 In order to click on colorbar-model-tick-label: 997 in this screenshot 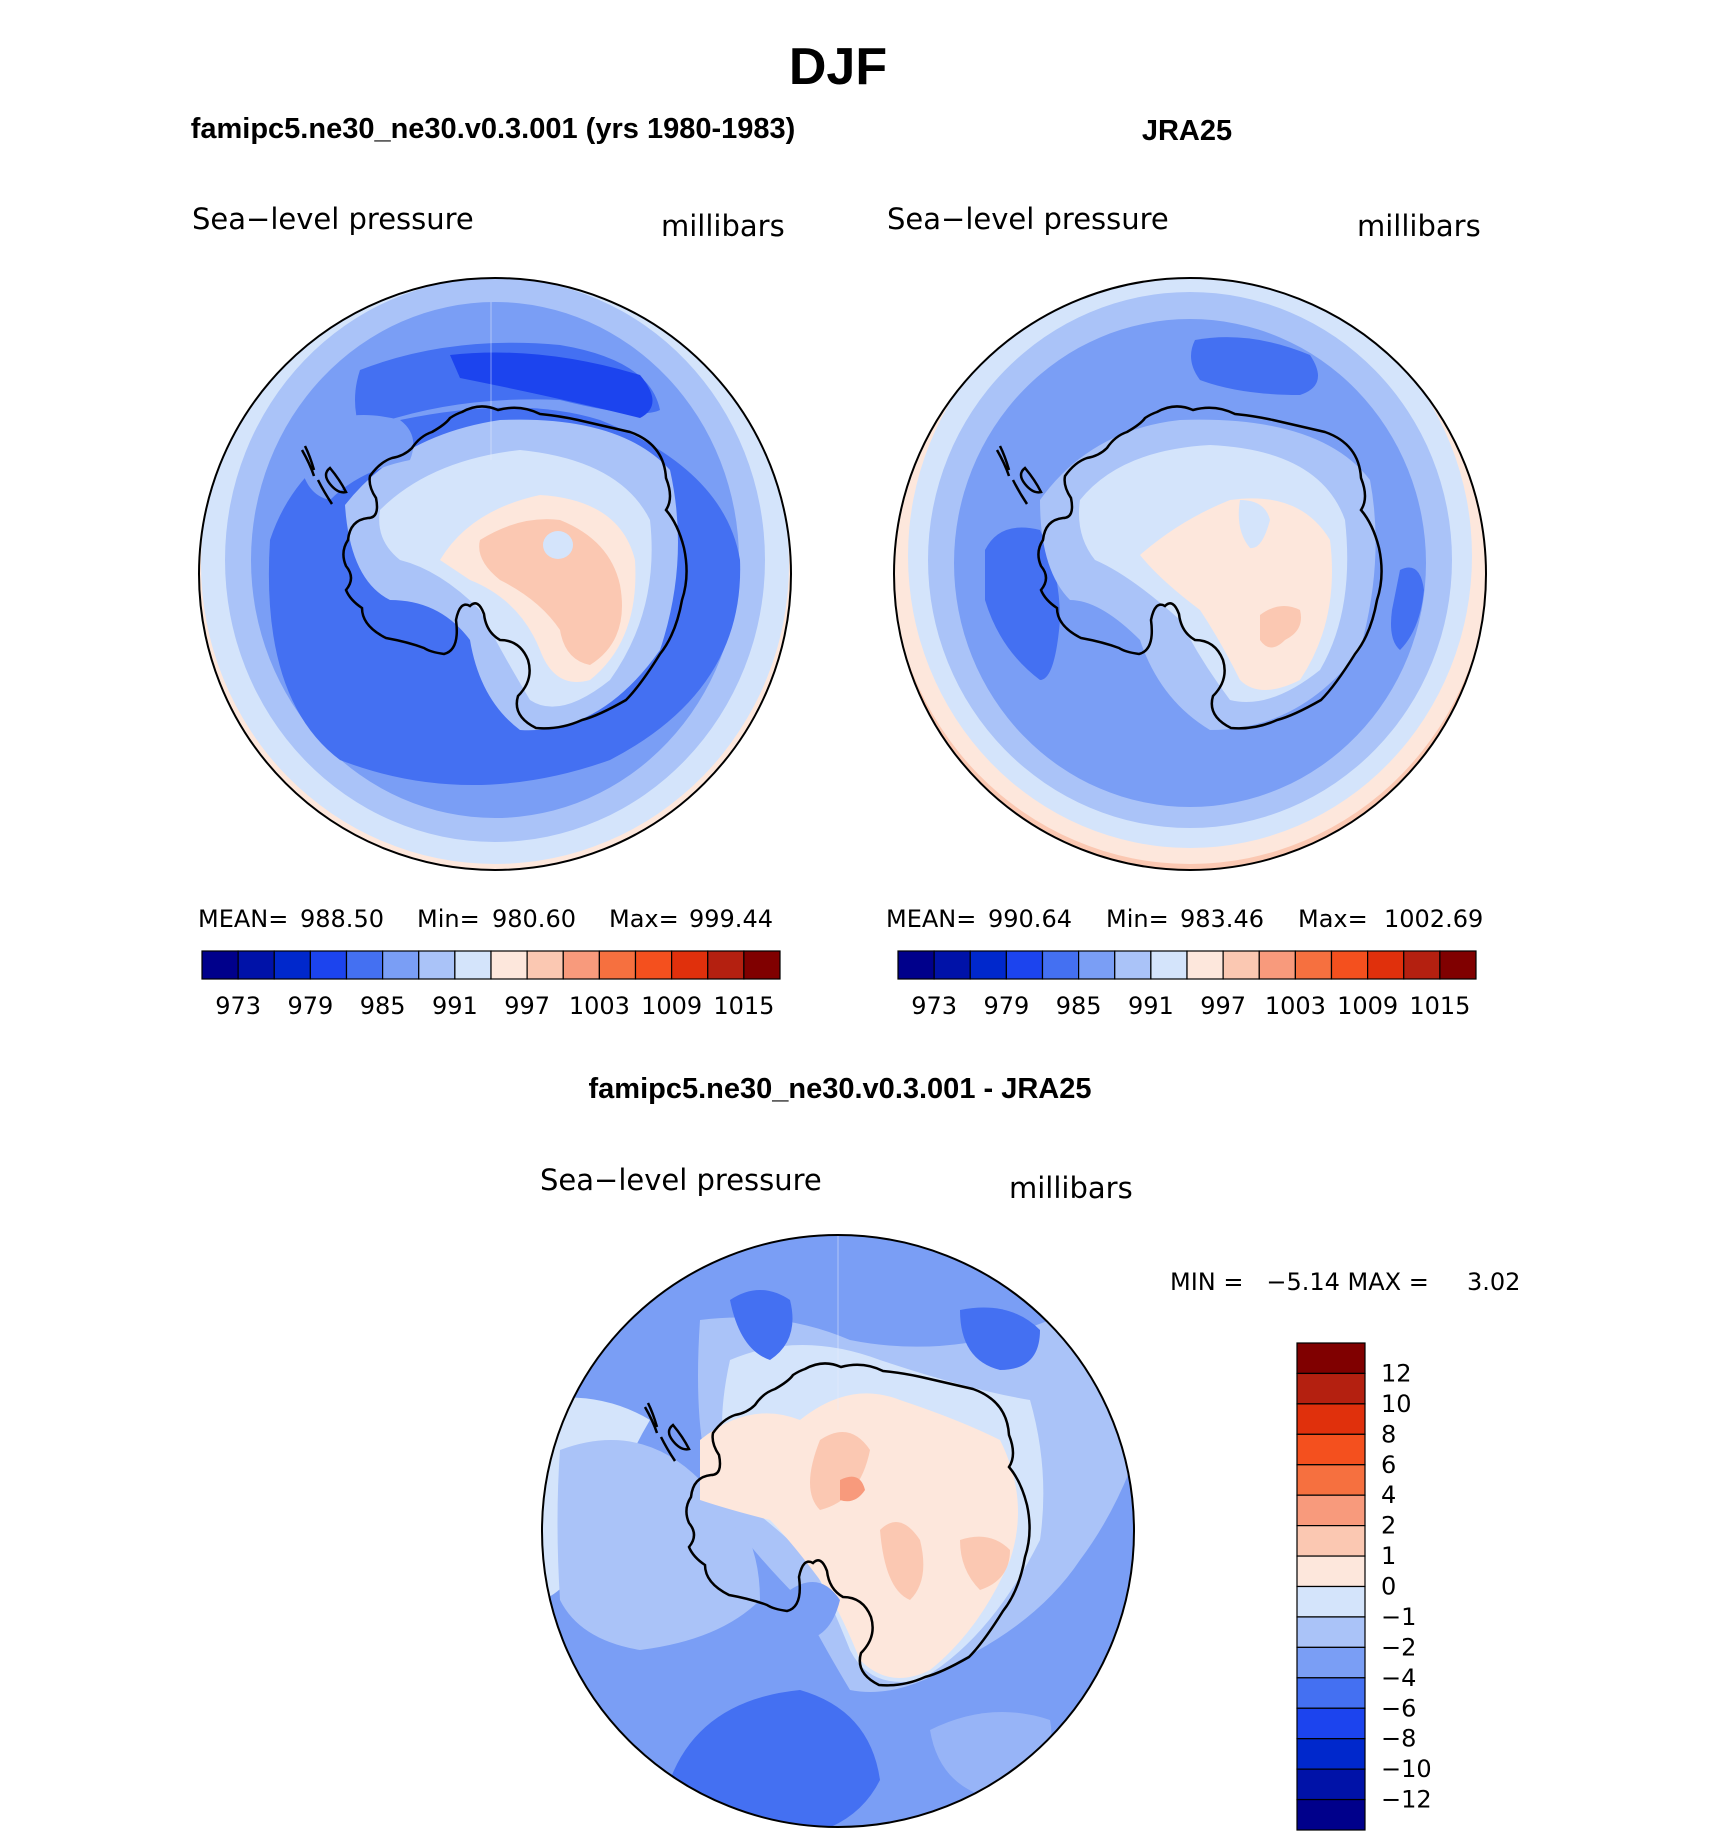, I will do `click(527, 1006)`.